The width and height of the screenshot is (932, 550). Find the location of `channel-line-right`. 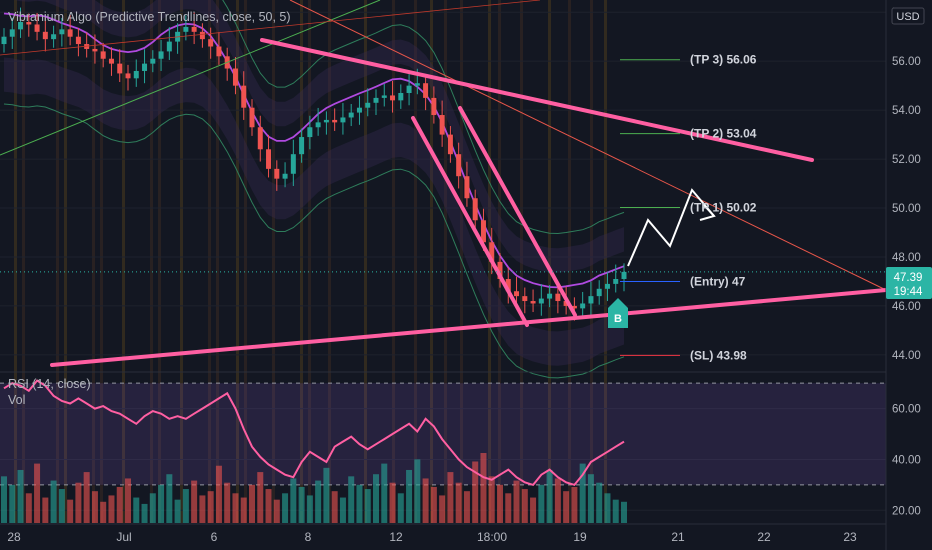

channel-line-right is located at coordinates (517, 211).